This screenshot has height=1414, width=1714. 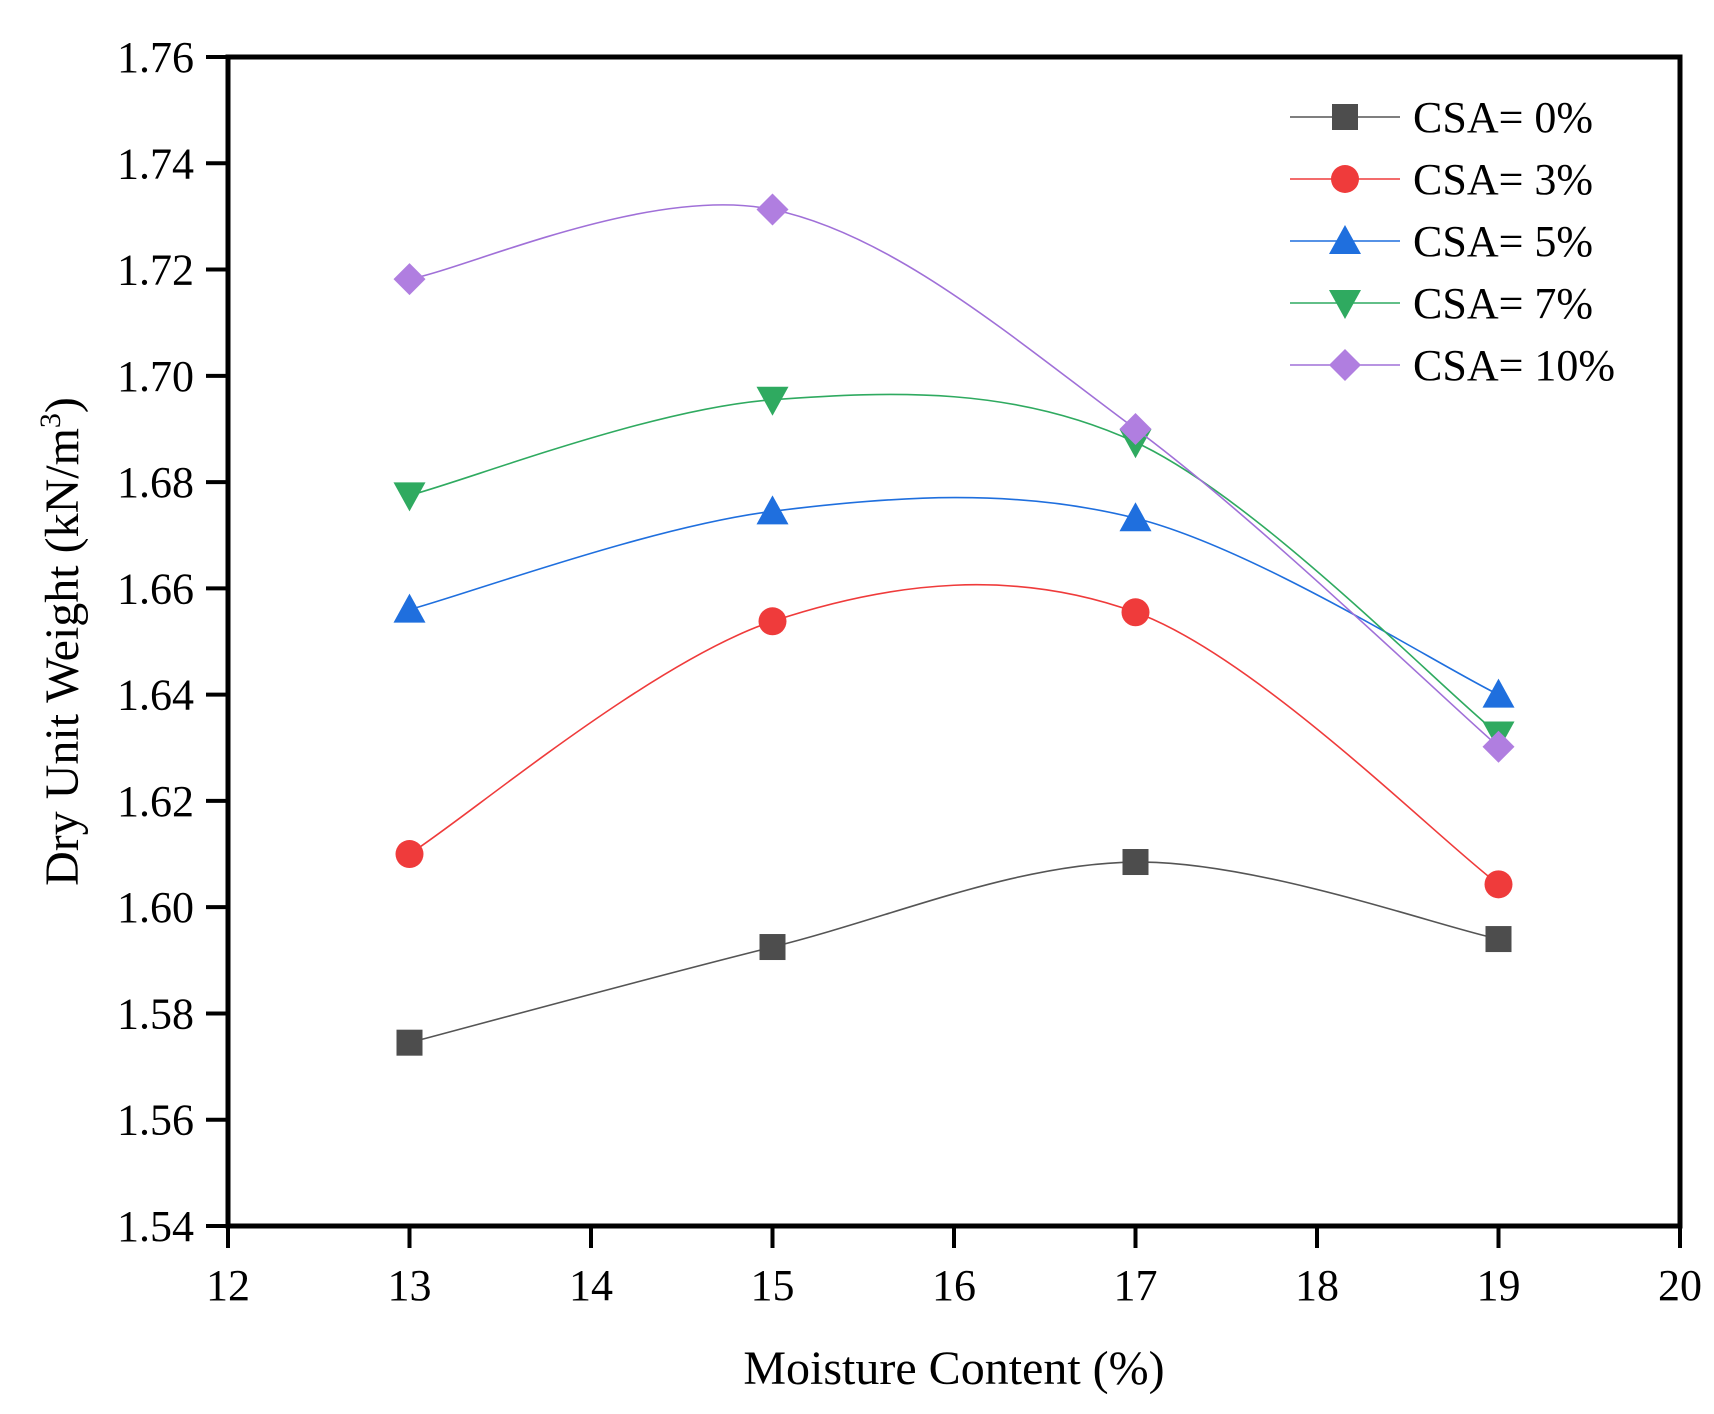 What do you see at coordinates (954, 1285) in the screenshot?
I see `x-tick-label: 16` at bounding box center [954, 1285].